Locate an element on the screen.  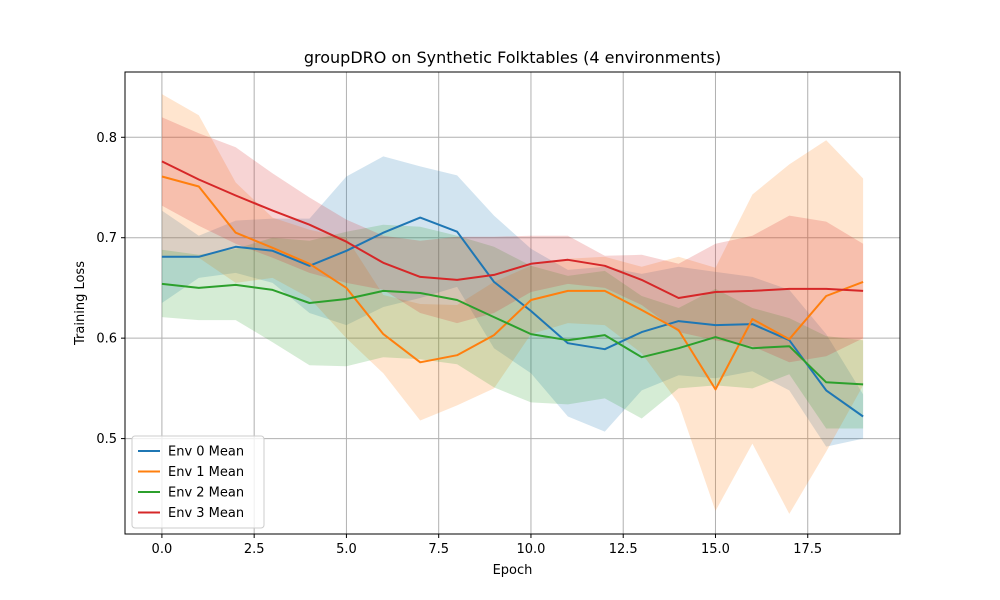
x-tick-label: 12.5 is located at coordinates (623, 549).